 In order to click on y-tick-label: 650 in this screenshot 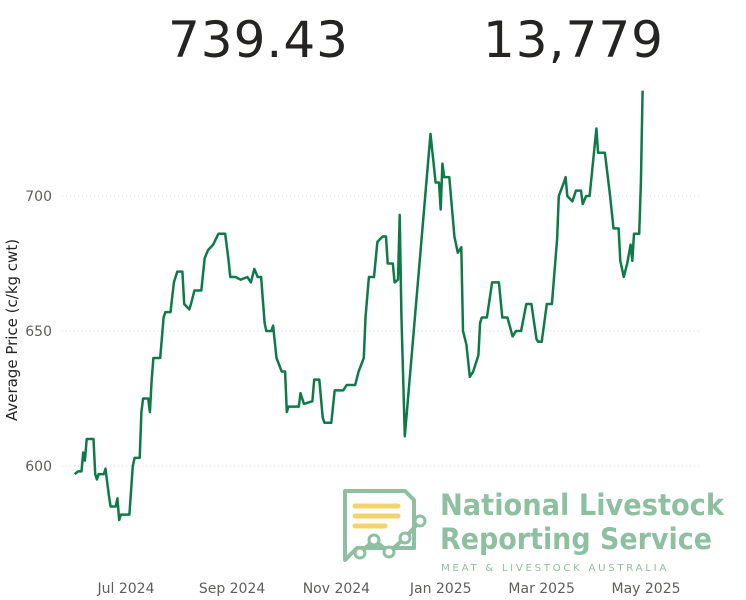, I will do `click(38, 332)`.